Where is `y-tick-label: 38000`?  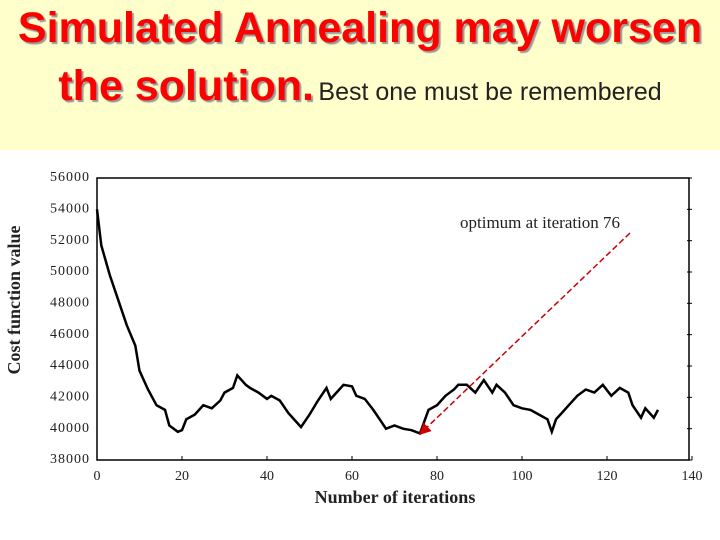
y-tick-label: 38000 is located at coordinates (70, 459).